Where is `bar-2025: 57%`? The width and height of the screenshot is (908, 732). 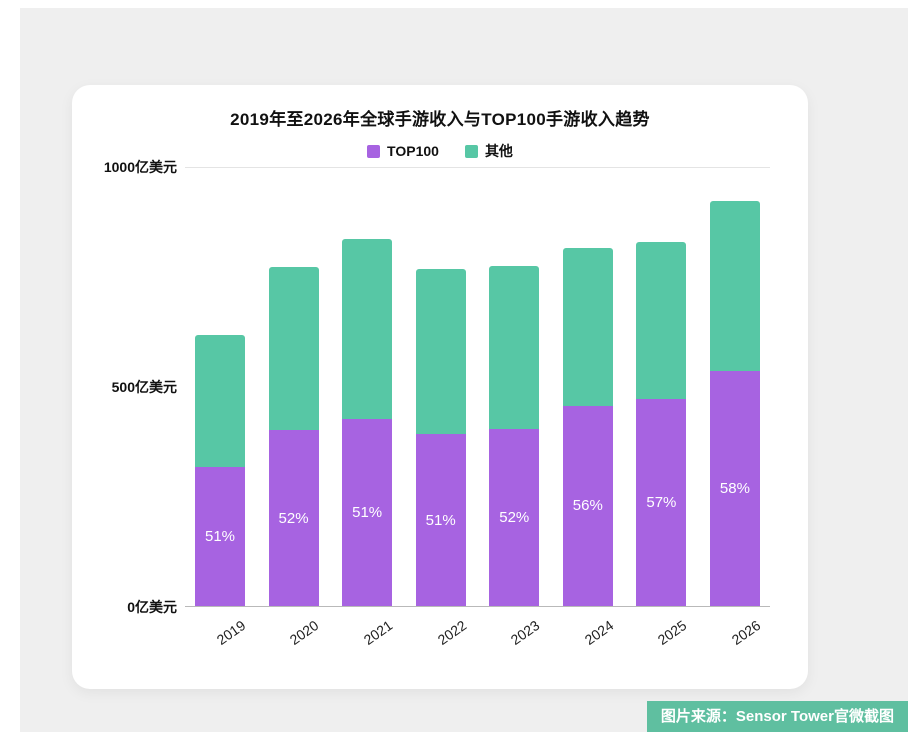 bar-2025: 57% is located at coordinates (661, 424).